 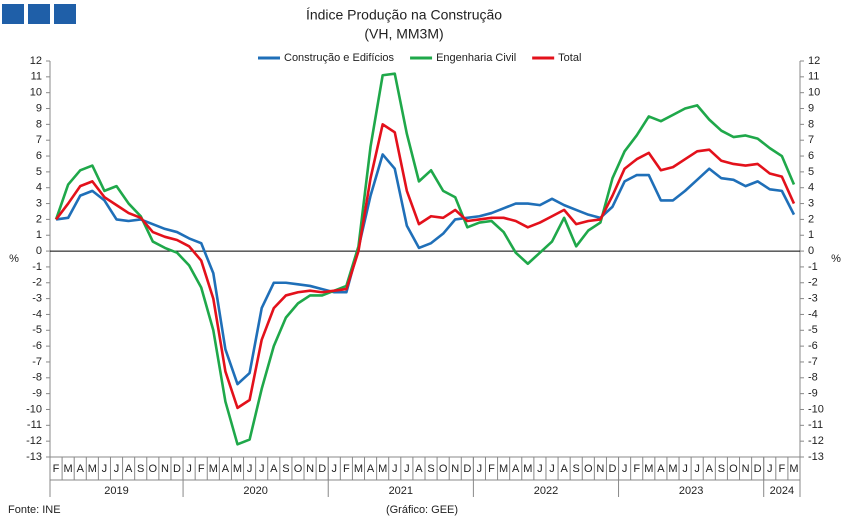 I want to click on y-tick-label: 4, so click(x=39, y=188).